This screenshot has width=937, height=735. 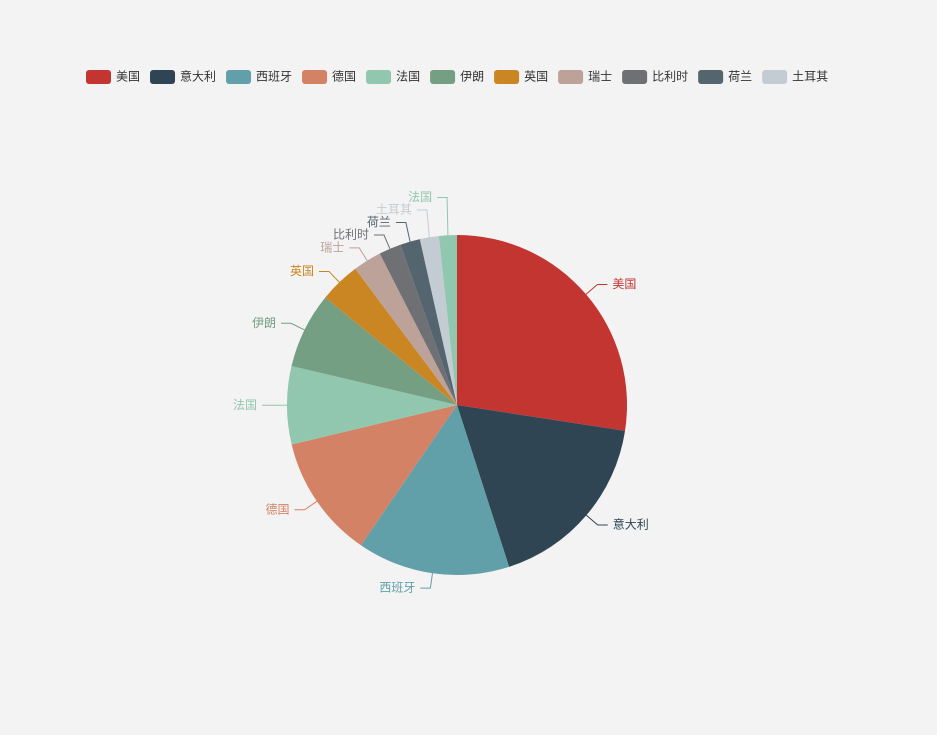 What do you see at coordinates (600, 77) in the screenshot?
I see `legend-label: 瑞士` at bounding box center [600, 77].